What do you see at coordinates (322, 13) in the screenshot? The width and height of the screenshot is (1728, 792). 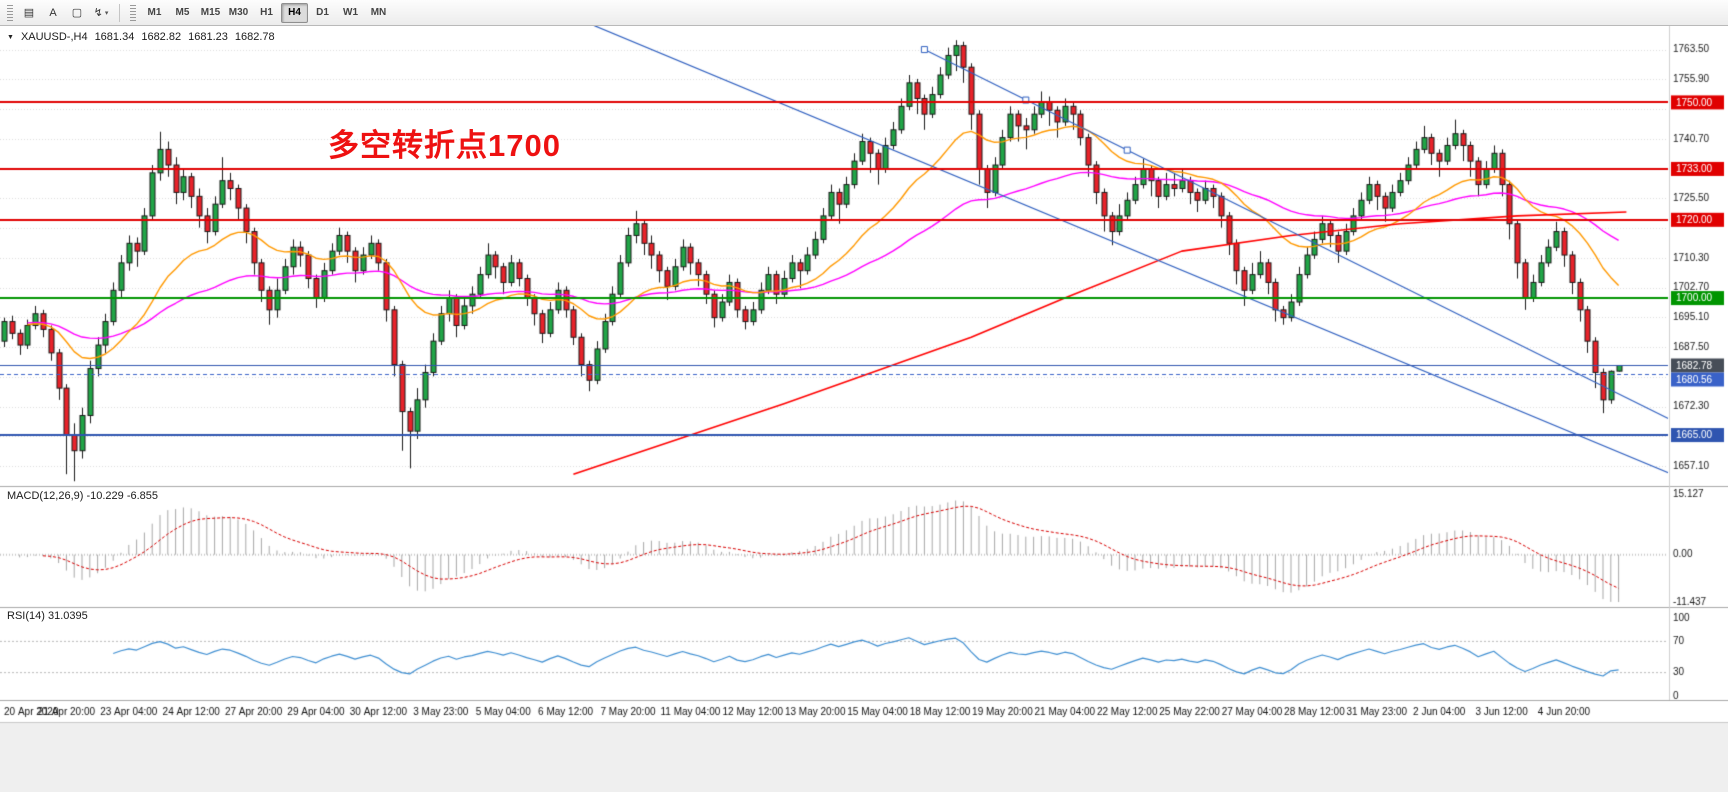 I see `timeframe-D1: D1` at bounding box center [322, 13].